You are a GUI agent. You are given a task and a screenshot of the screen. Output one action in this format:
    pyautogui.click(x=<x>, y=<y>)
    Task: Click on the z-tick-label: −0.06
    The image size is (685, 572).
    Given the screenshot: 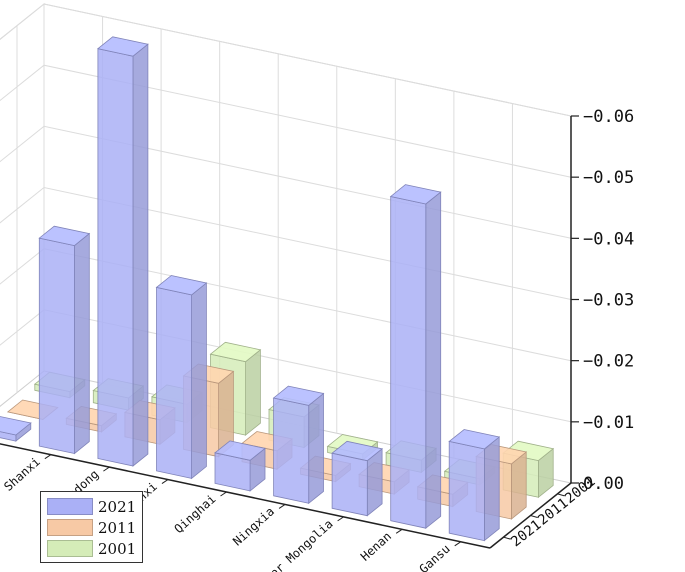 What is the action you would take?
    pyautogui.click(x=608, y=117)
    